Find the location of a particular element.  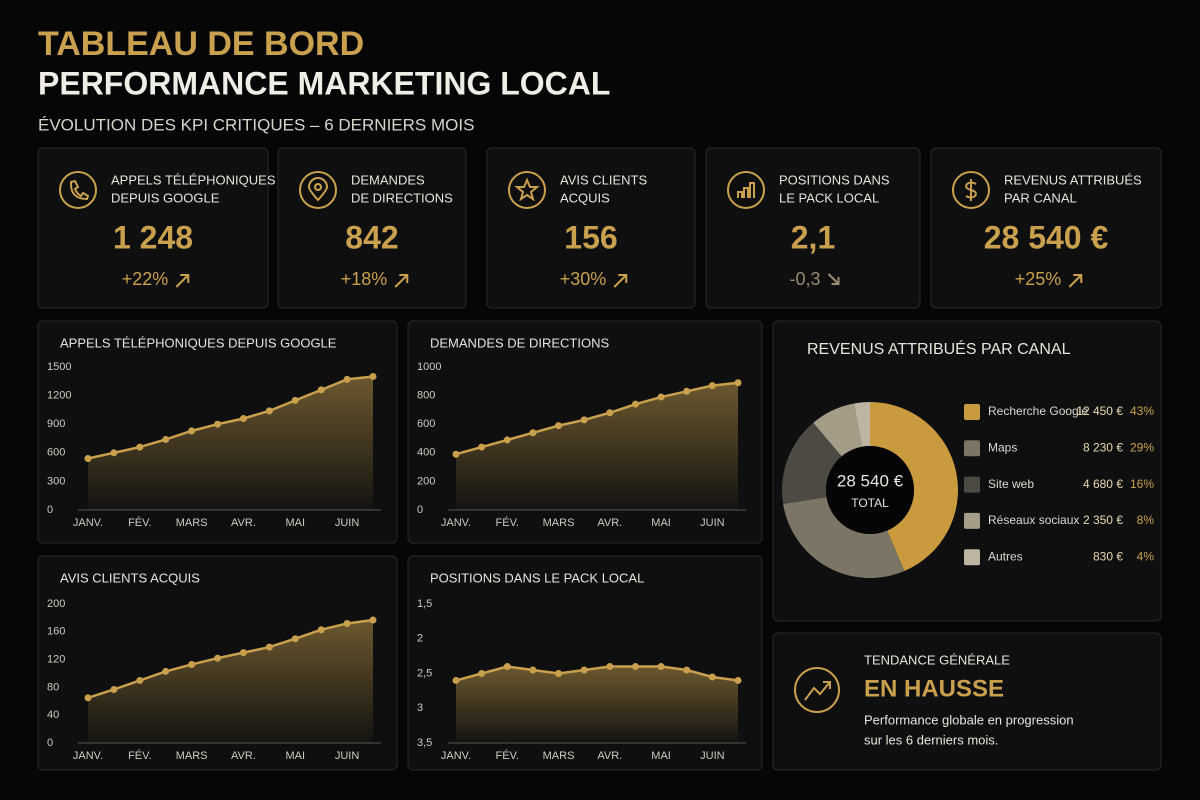

y-tick-label: 40 is located at coordinates (53, 715).